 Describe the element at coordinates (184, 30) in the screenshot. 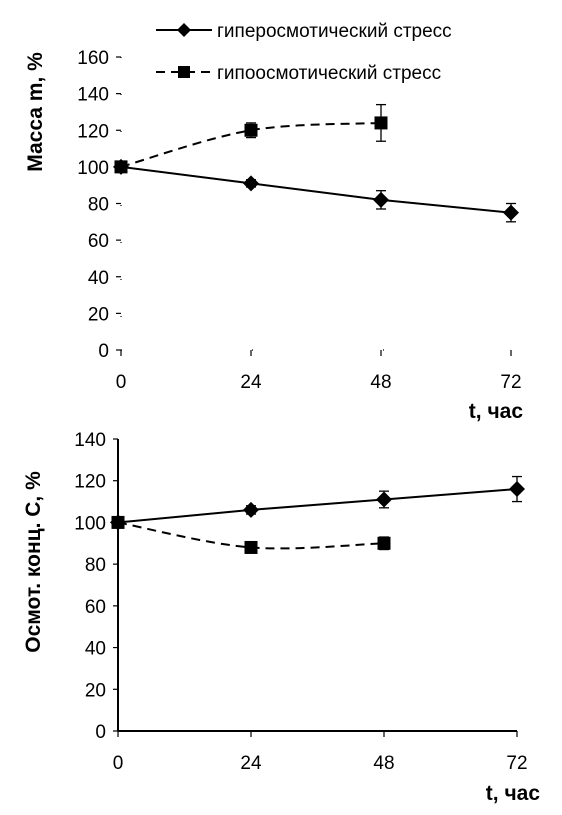

I see `legend-hyper-marker` at that location.